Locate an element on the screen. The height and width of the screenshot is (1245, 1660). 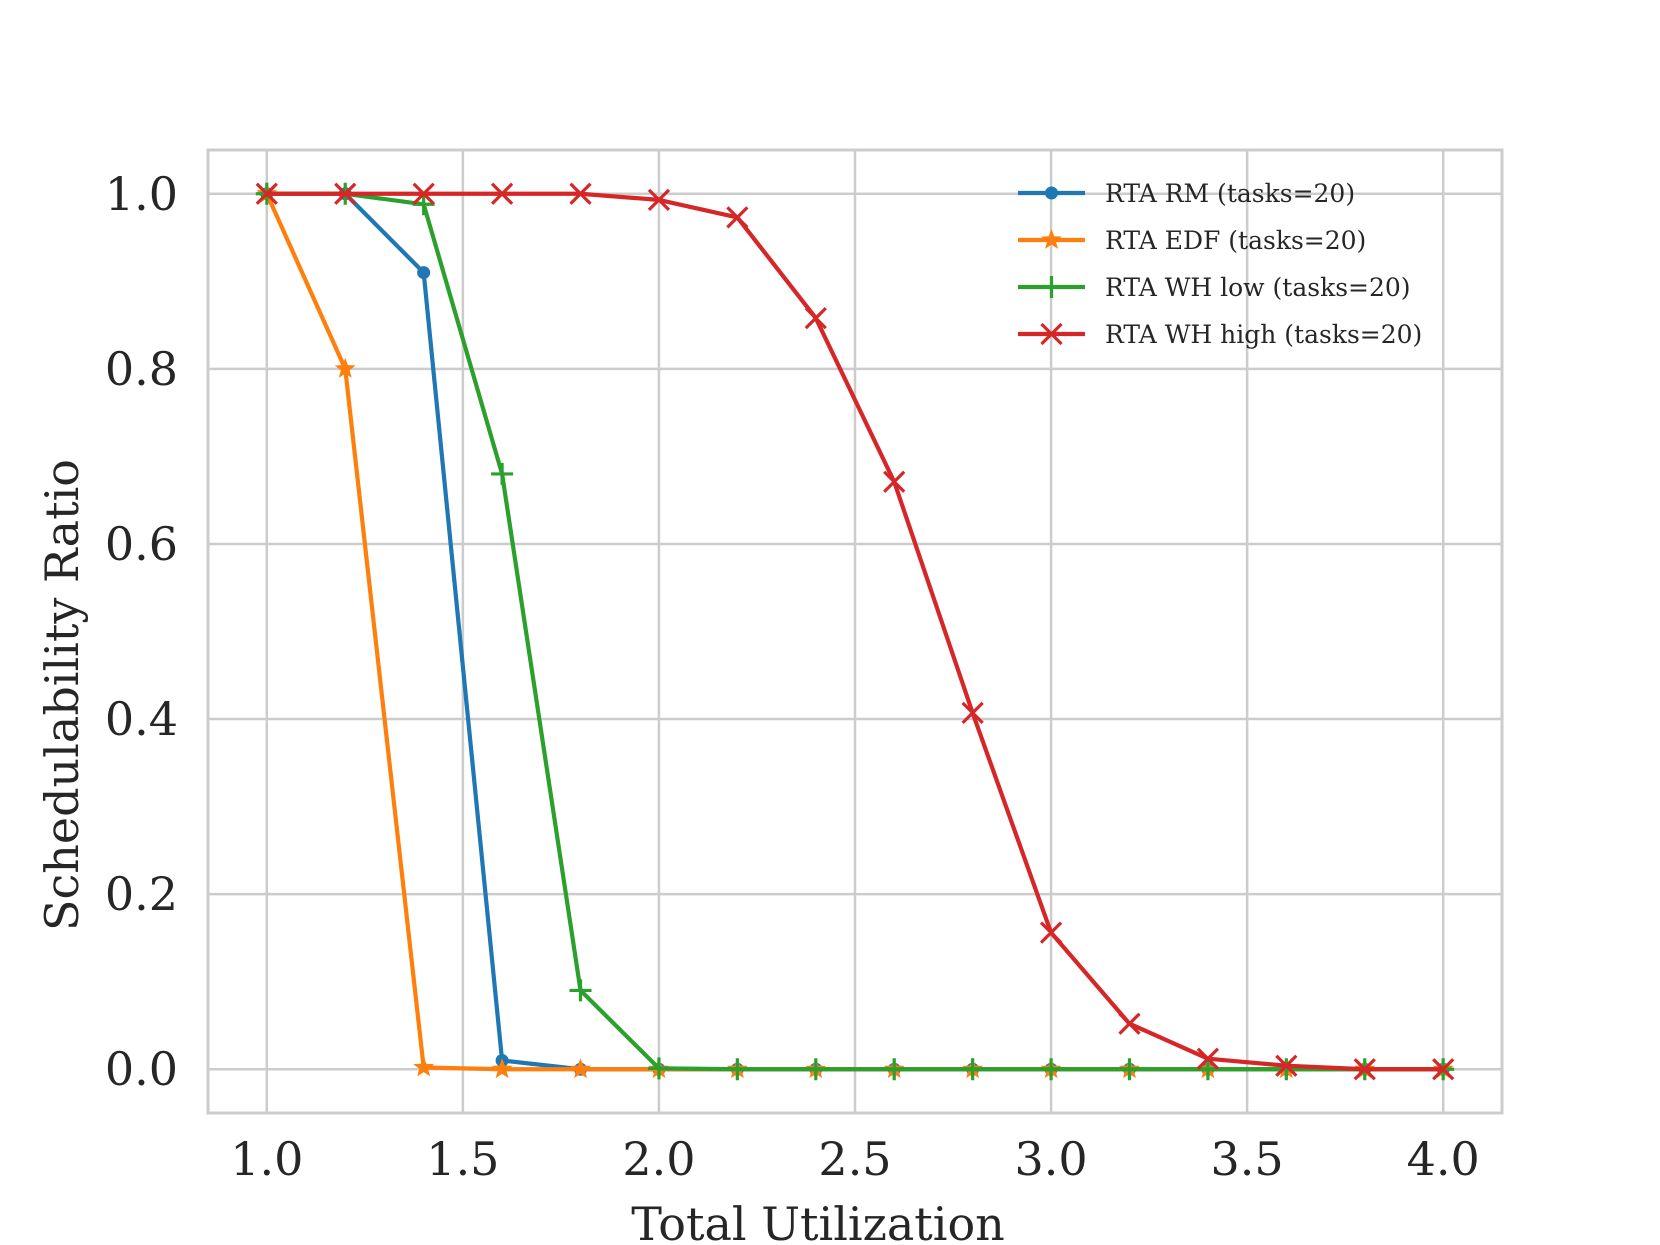
x-tick-label: 2.5 is located at coordinates (854, 1159).